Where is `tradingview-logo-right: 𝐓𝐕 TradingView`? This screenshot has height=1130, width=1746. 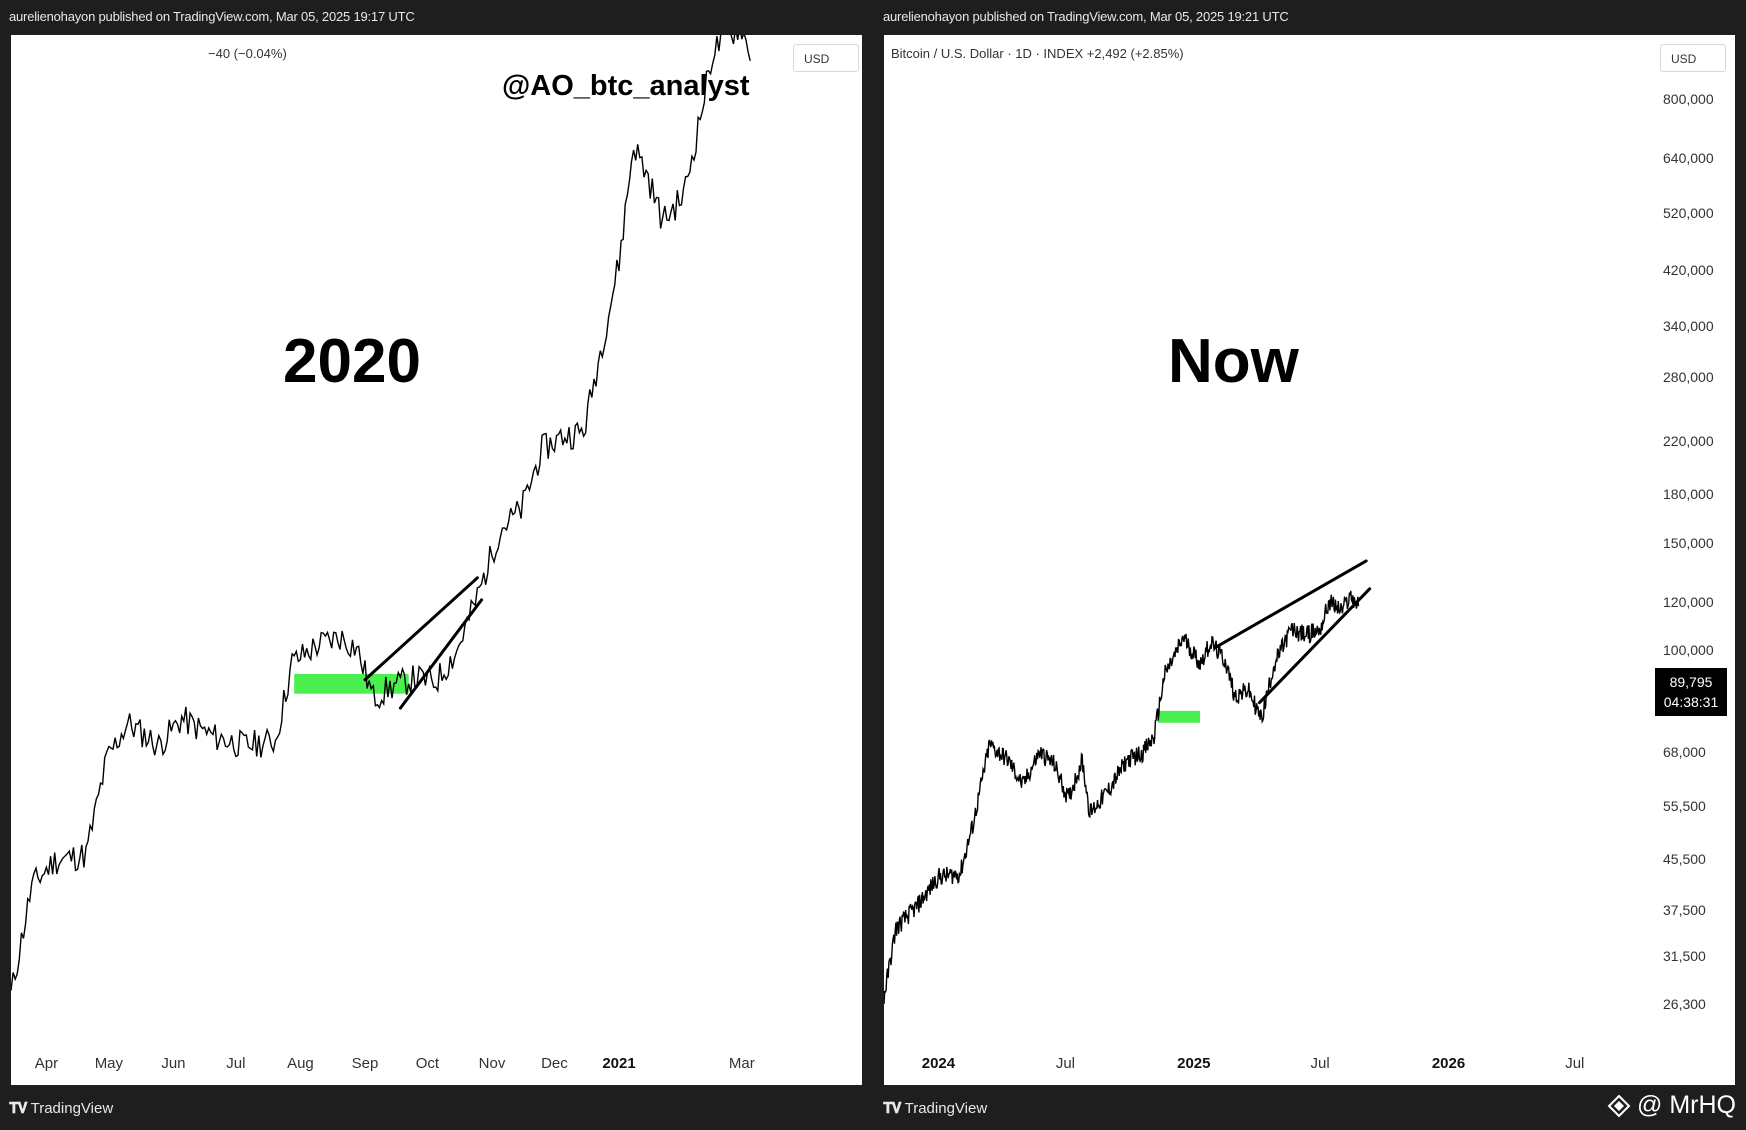
tradingview-logo-right: 𝐓𝐕 TradingView is located at coordinates (935, 1108).